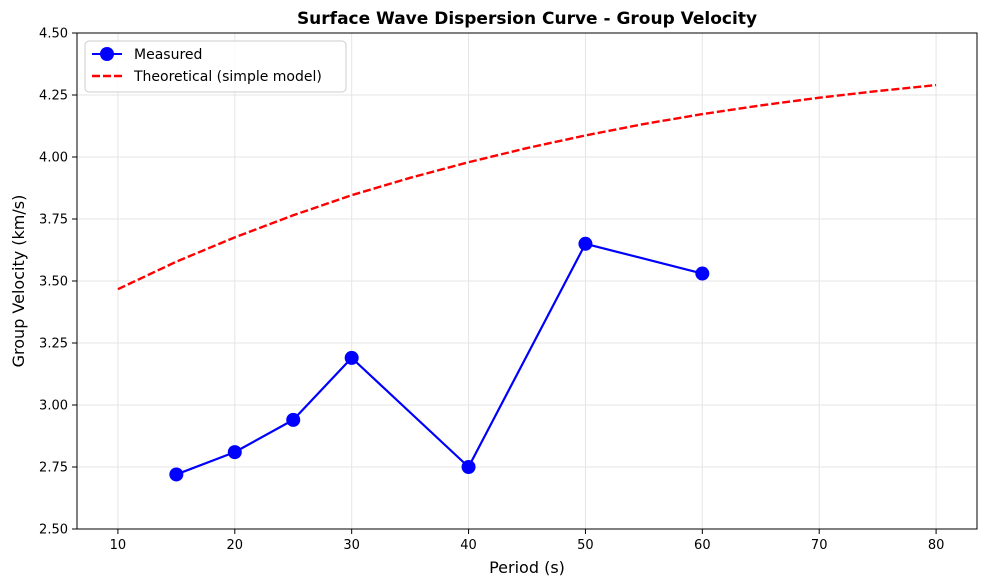 This screenshot has width=987, height=587. Describe the element at coordinates (53, 220) in the screenshot. I see `y-tick-label: 3.75` at that location.